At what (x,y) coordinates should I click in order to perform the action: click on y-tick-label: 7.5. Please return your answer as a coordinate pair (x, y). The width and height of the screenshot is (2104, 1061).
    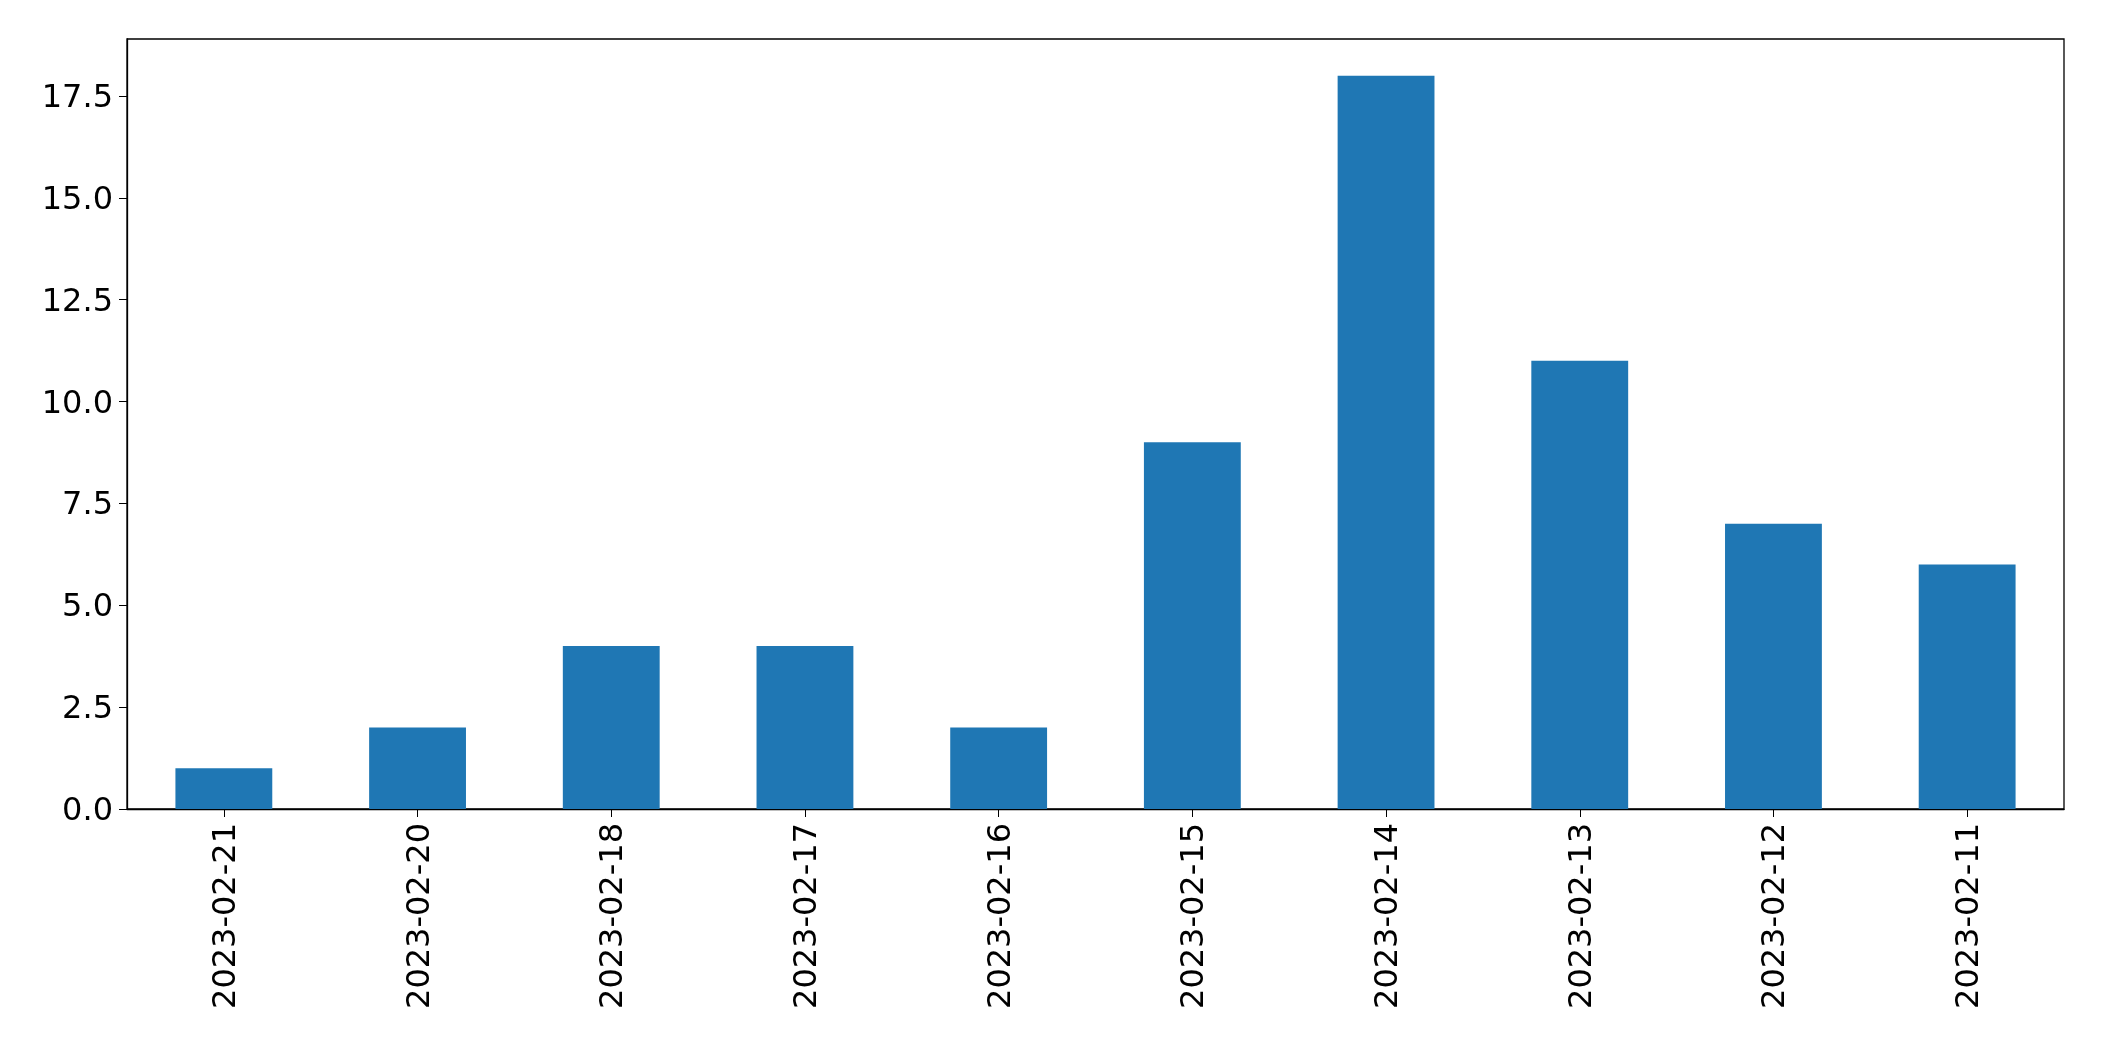
    Looking at the image, I should click on (87, 503).